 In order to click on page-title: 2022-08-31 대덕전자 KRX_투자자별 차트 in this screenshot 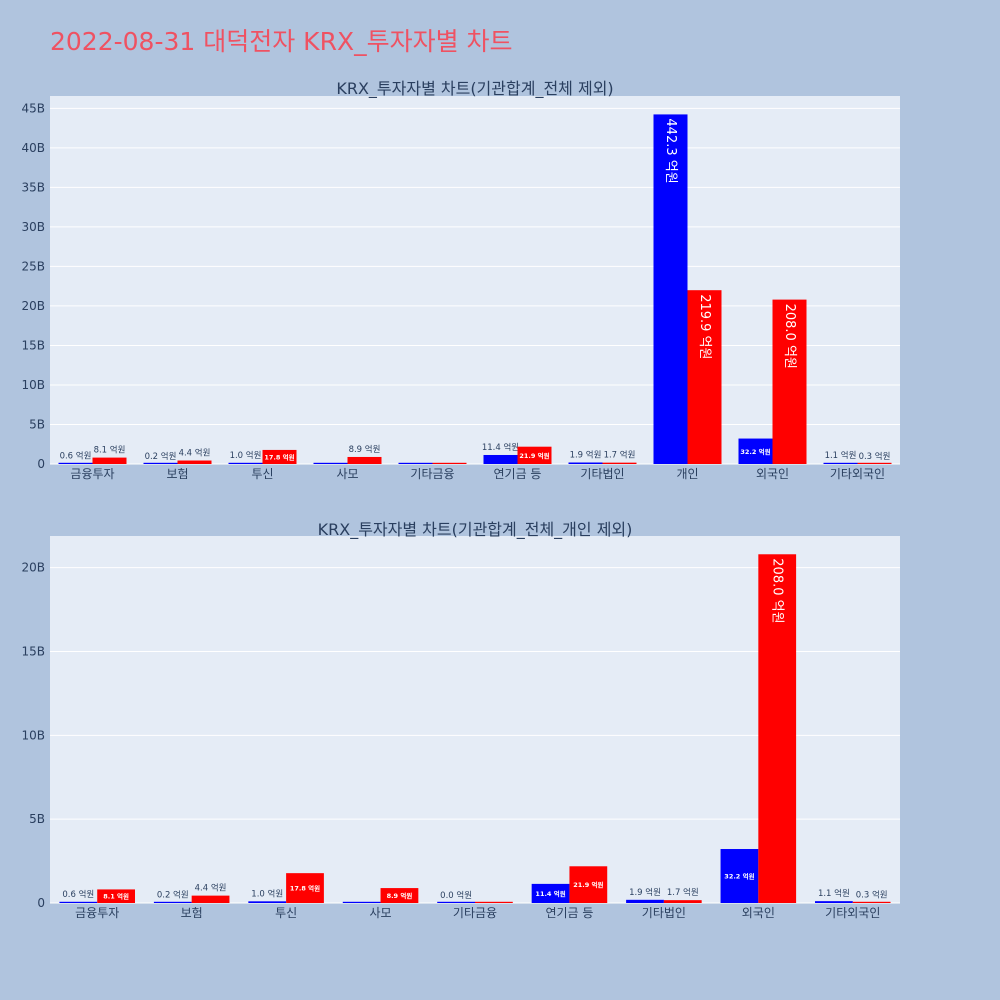, I will do `click(281, 41)`.